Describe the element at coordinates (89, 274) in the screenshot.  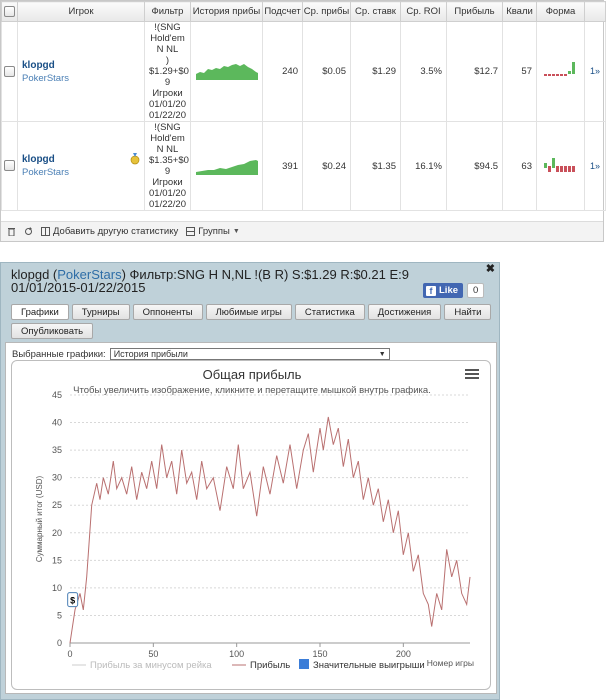
I see `popup-title-site: PokerStars` at that location.